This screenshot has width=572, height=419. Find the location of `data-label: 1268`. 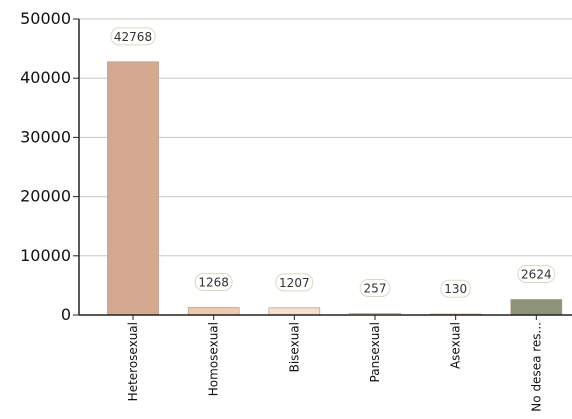

data-label: 1268 is located at coordinates (213, 282).